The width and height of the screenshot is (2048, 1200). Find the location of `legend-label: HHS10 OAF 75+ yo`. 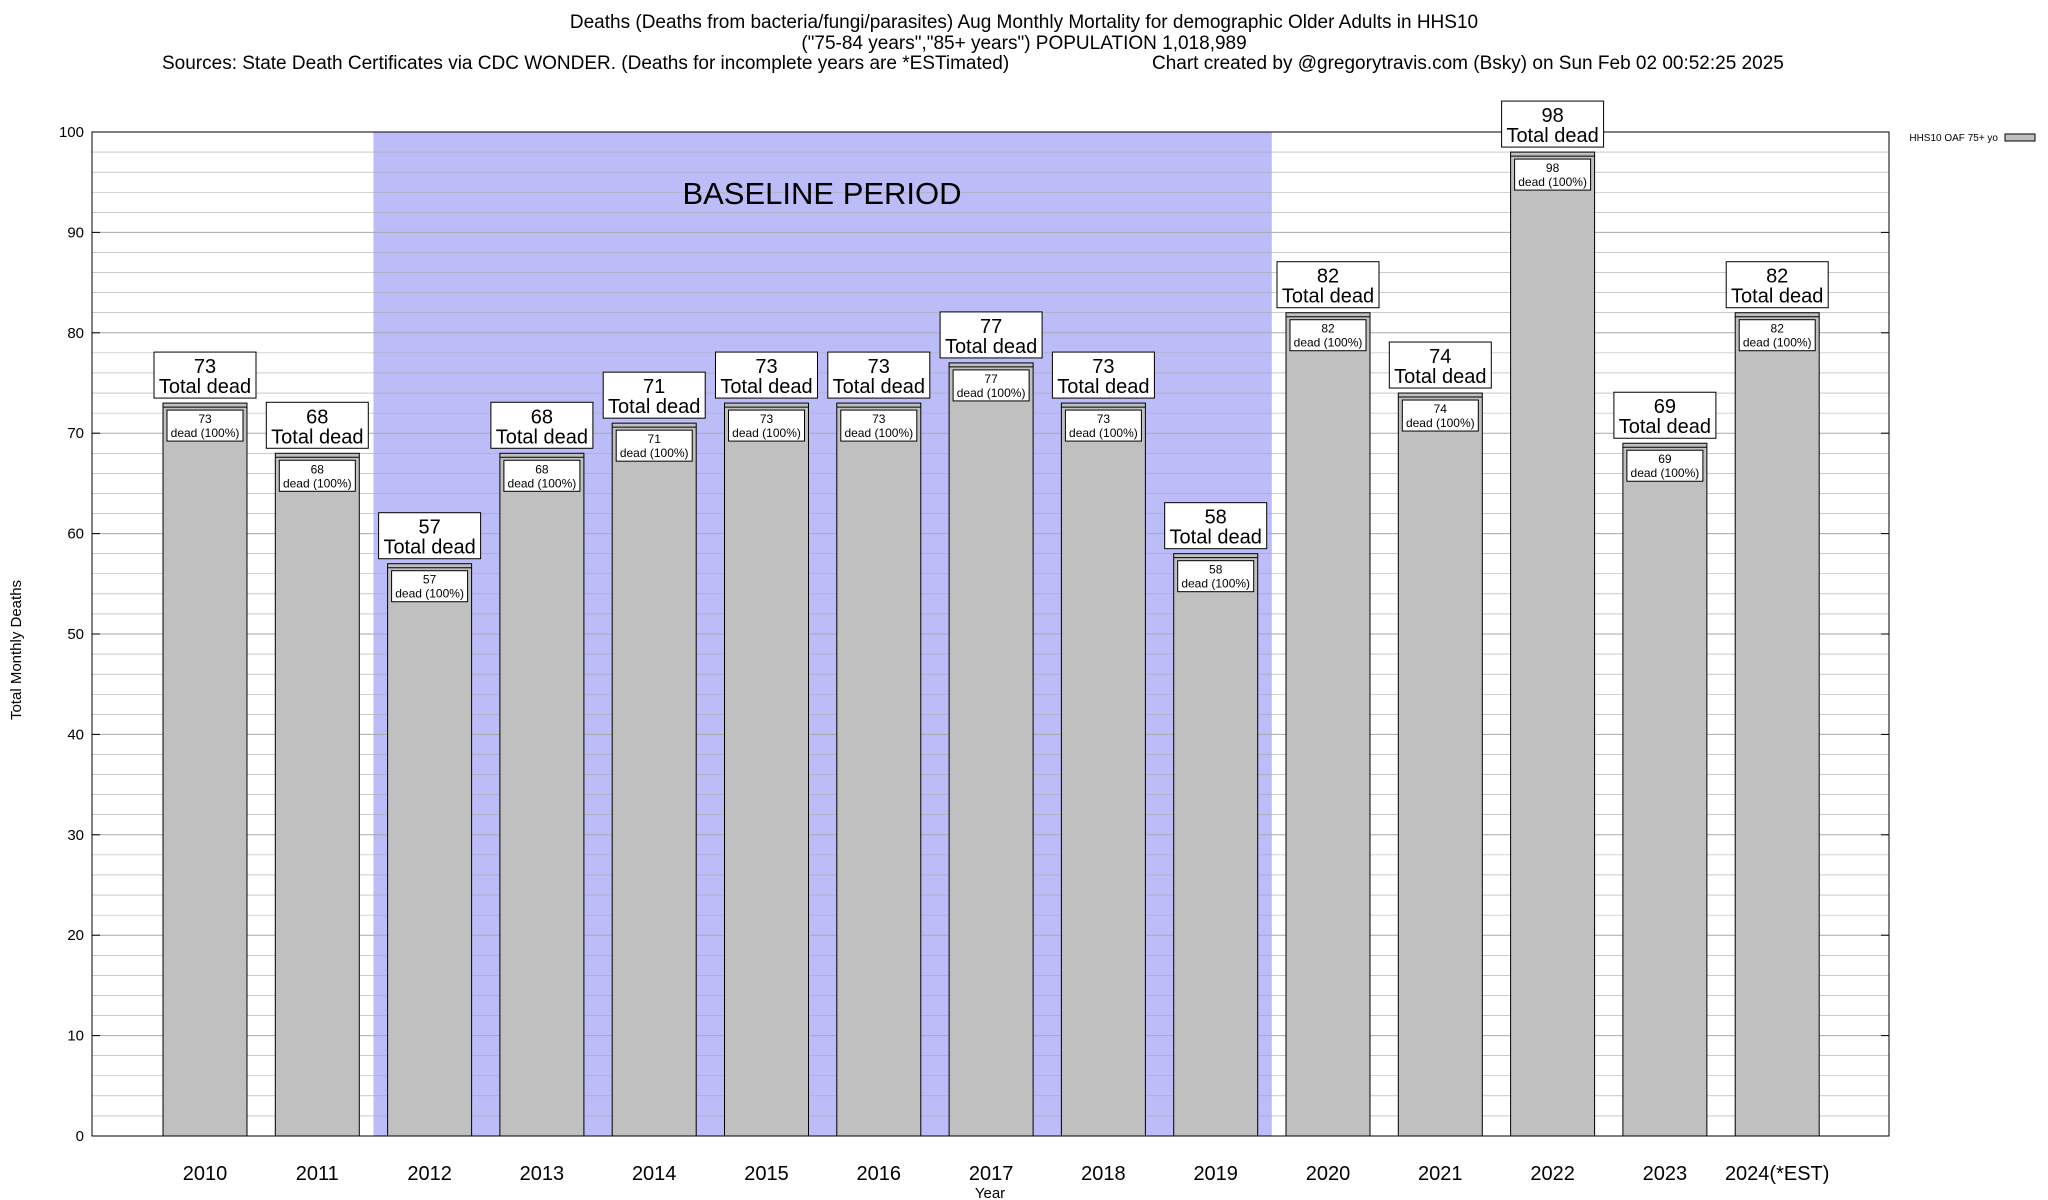

legend-label: HHS10 OAF 75+ yo is located at coordinates (1953, 138).